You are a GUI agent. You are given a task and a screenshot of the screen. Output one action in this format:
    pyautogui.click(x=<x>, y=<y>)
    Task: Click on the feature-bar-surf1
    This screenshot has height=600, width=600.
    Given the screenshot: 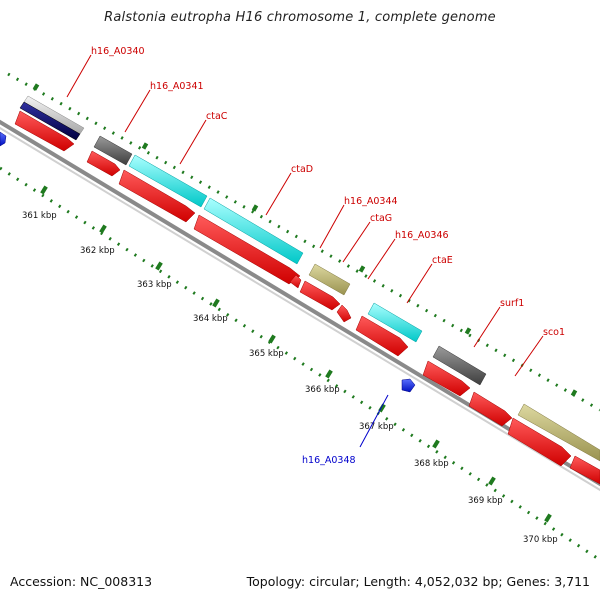 What is the action you would take?
    pyautogui.click(x=459, y=365)
    